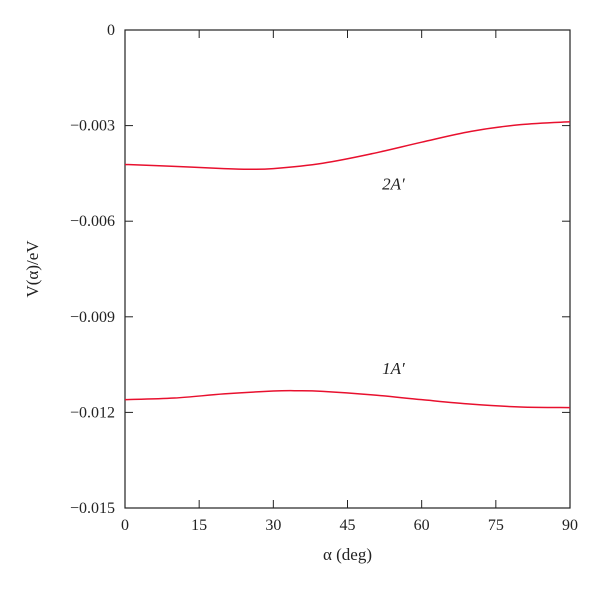  Describe the element at coordinates (393, 368) in the screenshot. I see `curve-label: 1A′` at that location.